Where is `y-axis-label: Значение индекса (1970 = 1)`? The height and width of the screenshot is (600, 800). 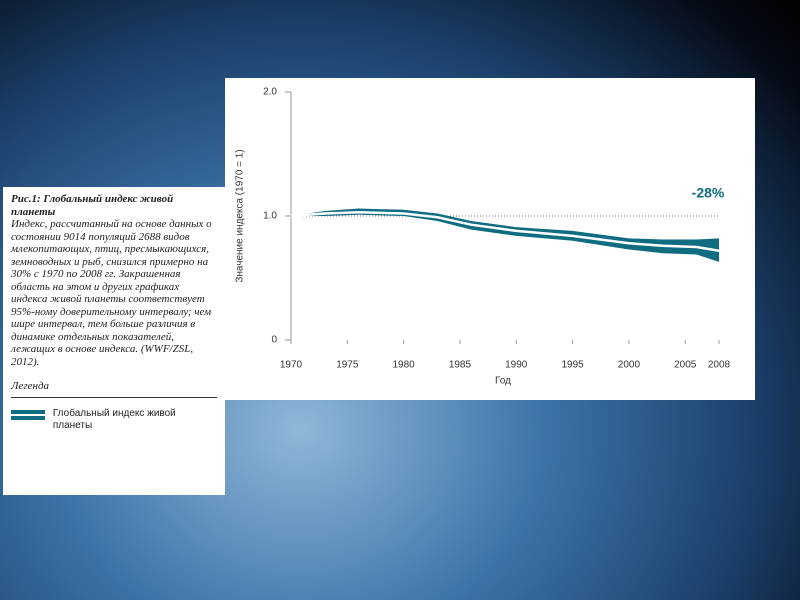 y-axis-label: Значение индекса (1970 = 1) is located at coordinates (240, 215).